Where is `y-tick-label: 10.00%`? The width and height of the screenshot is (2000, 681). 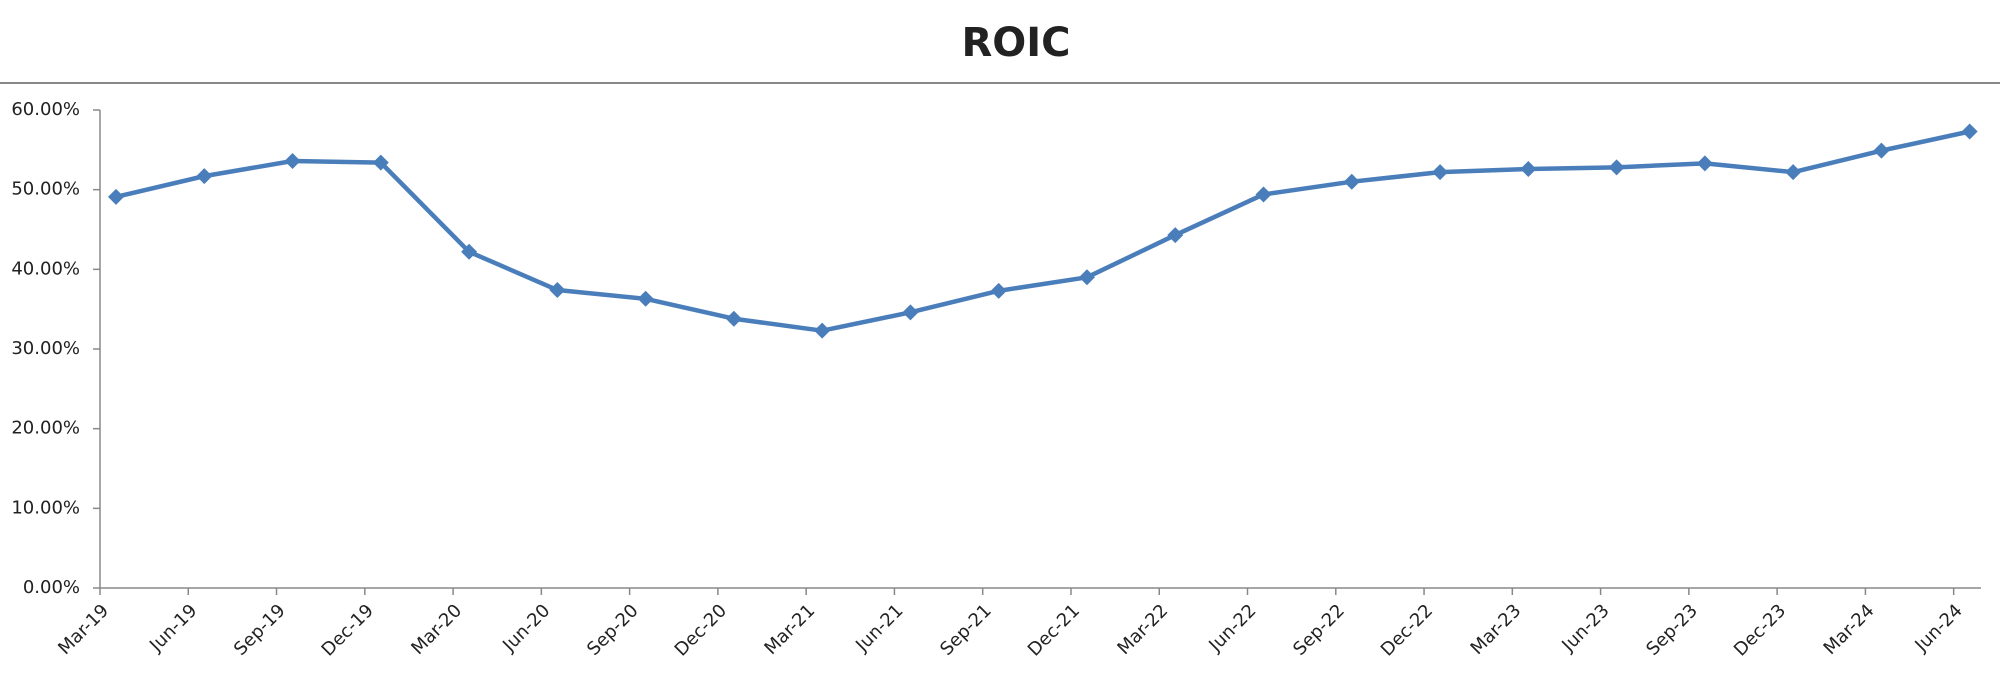
y-tick-label: 10.00% is located at coordinates (45, 507).